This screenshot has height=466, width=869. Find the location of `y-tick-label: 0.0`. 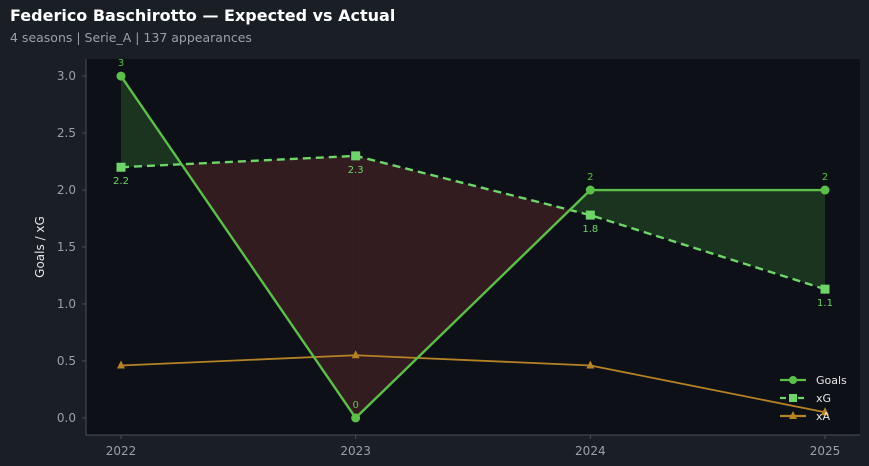

y-tick-label: 0.0 is located at coordinates (66, 418).